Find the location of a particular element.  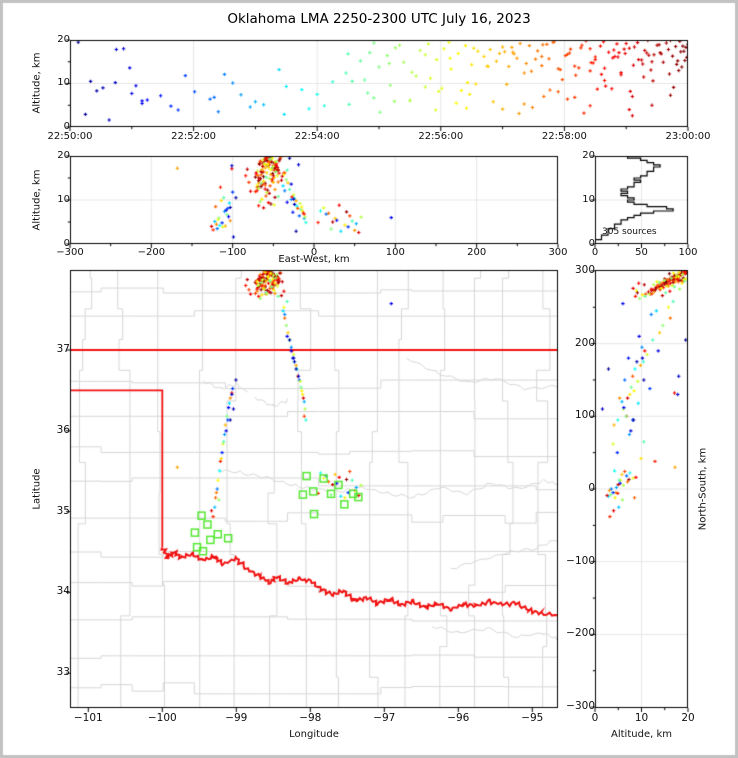

tick-label: −96 is located at coordinates (458, 718).